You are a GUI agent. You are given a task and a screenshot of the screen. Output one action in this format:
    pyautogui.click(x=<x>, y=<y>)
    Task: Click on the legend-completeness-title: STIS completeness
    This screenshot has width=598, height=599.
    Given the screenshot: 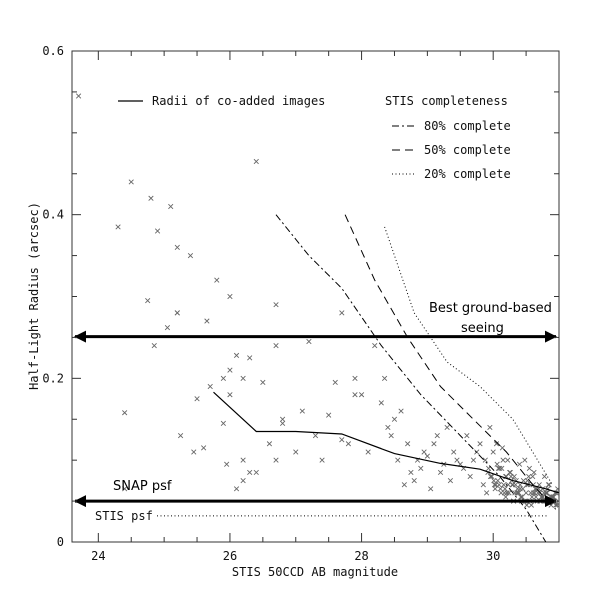 What is the action you would take?
    pyautogui.click(x=446, y=101)
    